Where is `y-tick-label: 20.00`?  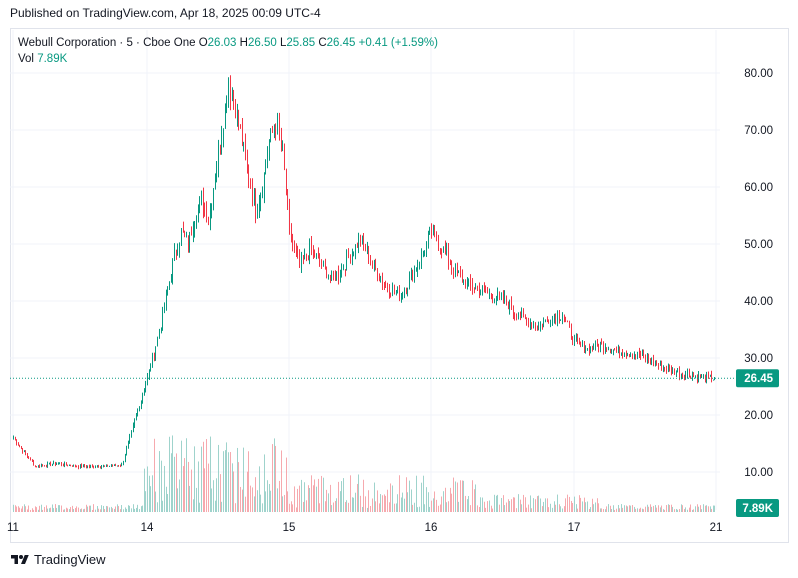 y-tick-label: 20.00 is located at coordinates (758, 416).